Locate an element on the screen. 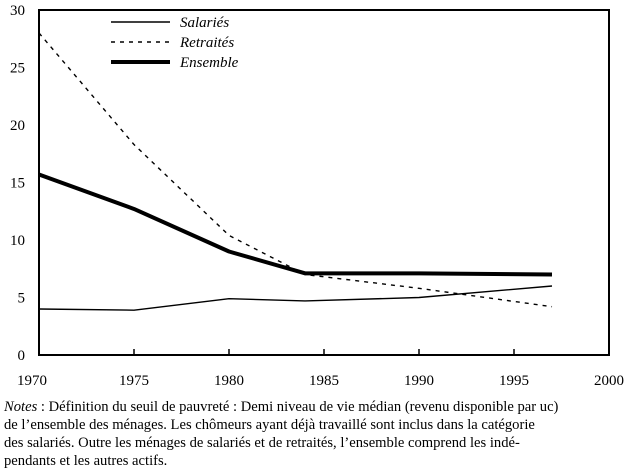 The height and width of the screenshot is (476, 631). y-tick-label: 0 is located at coordinates (22, 356).